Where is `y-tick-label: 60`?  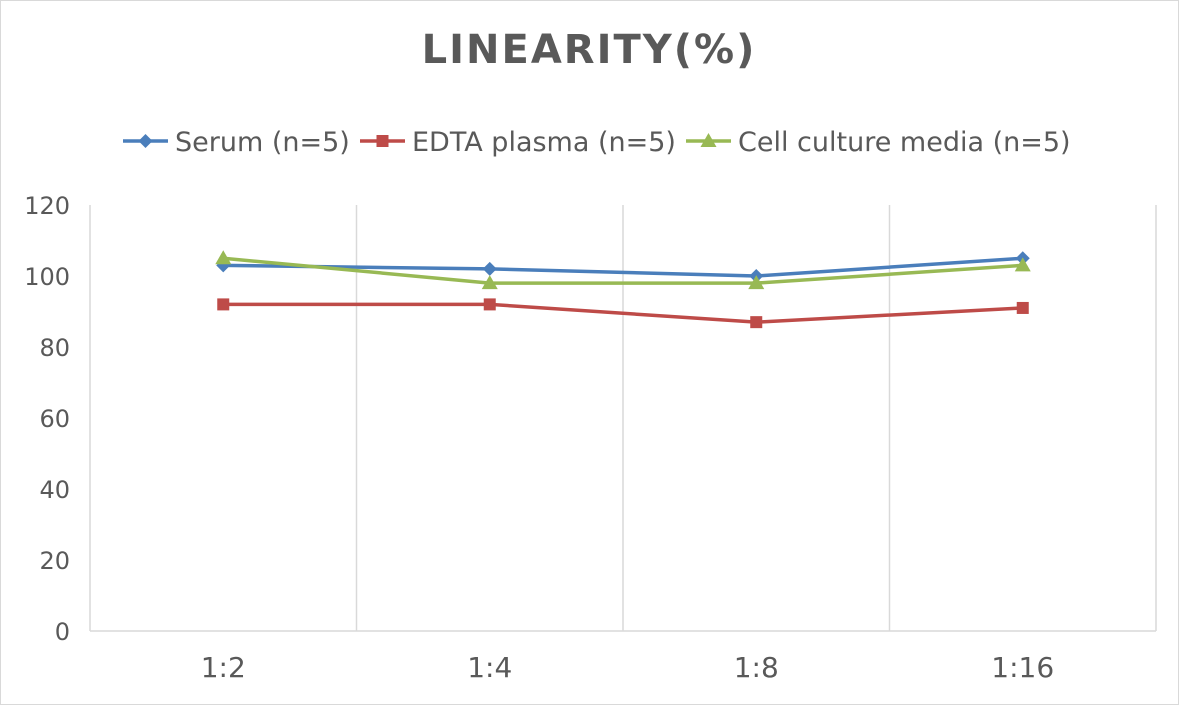
y-tick-label: 60 is located at coordinates (54, 419).